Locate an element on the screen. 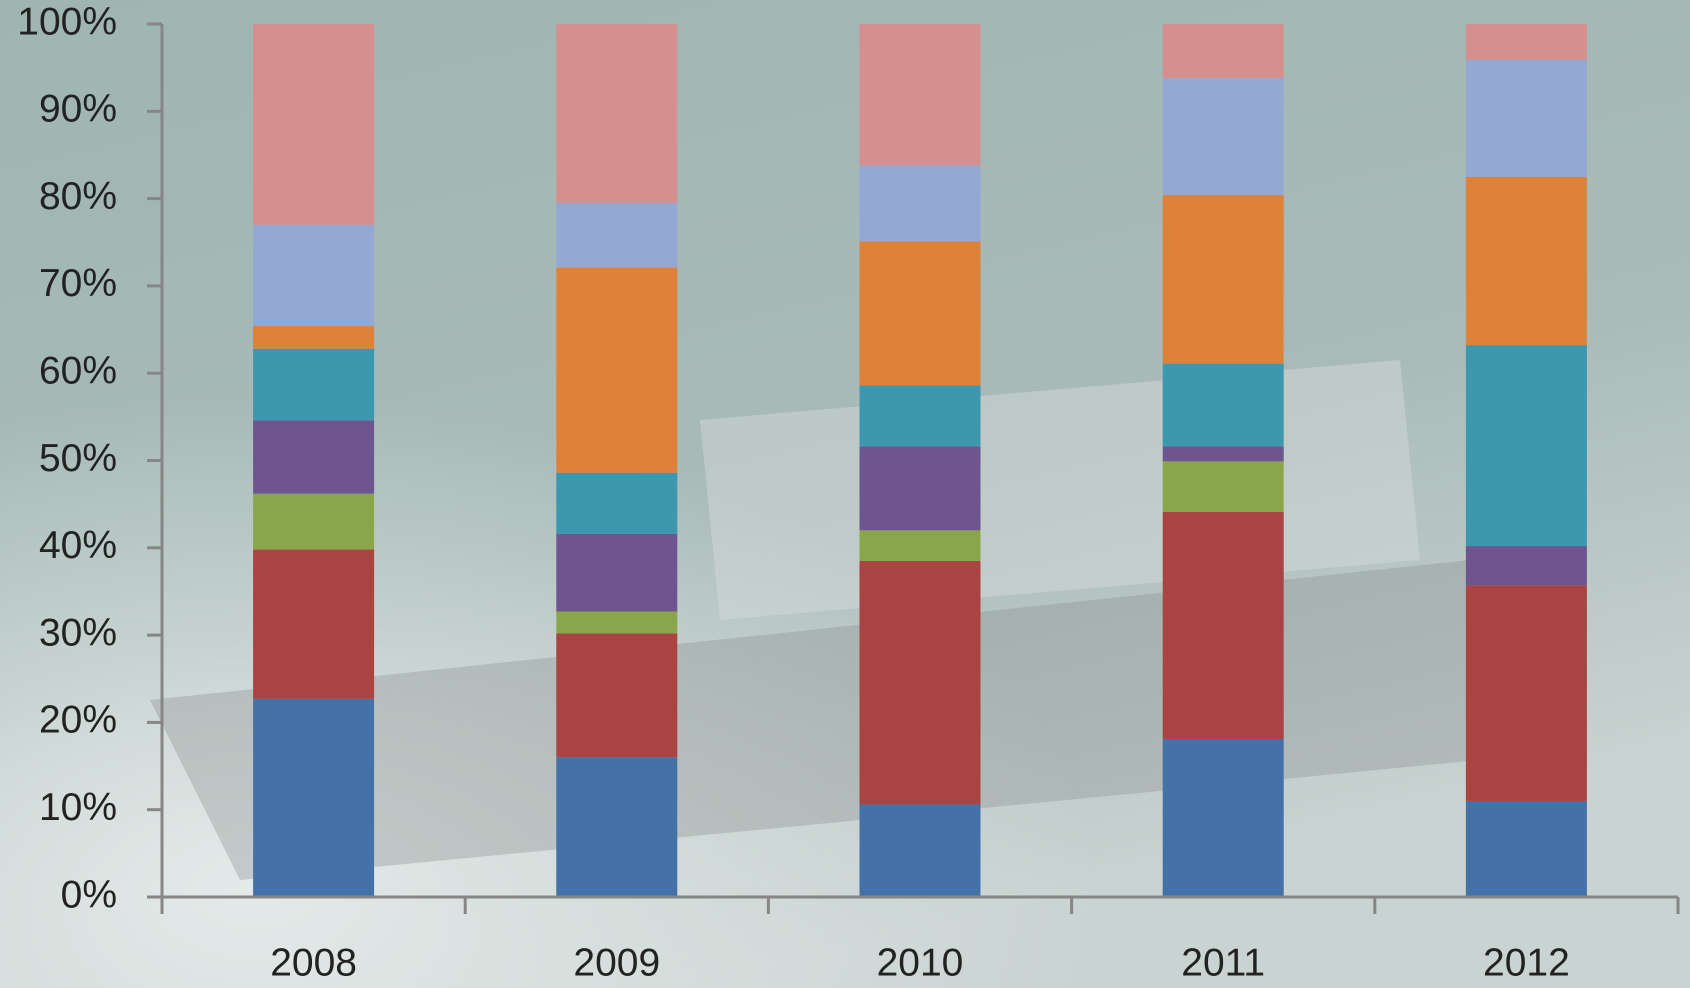  x-tick-label: 2009 is located at coordinates (616, 962).